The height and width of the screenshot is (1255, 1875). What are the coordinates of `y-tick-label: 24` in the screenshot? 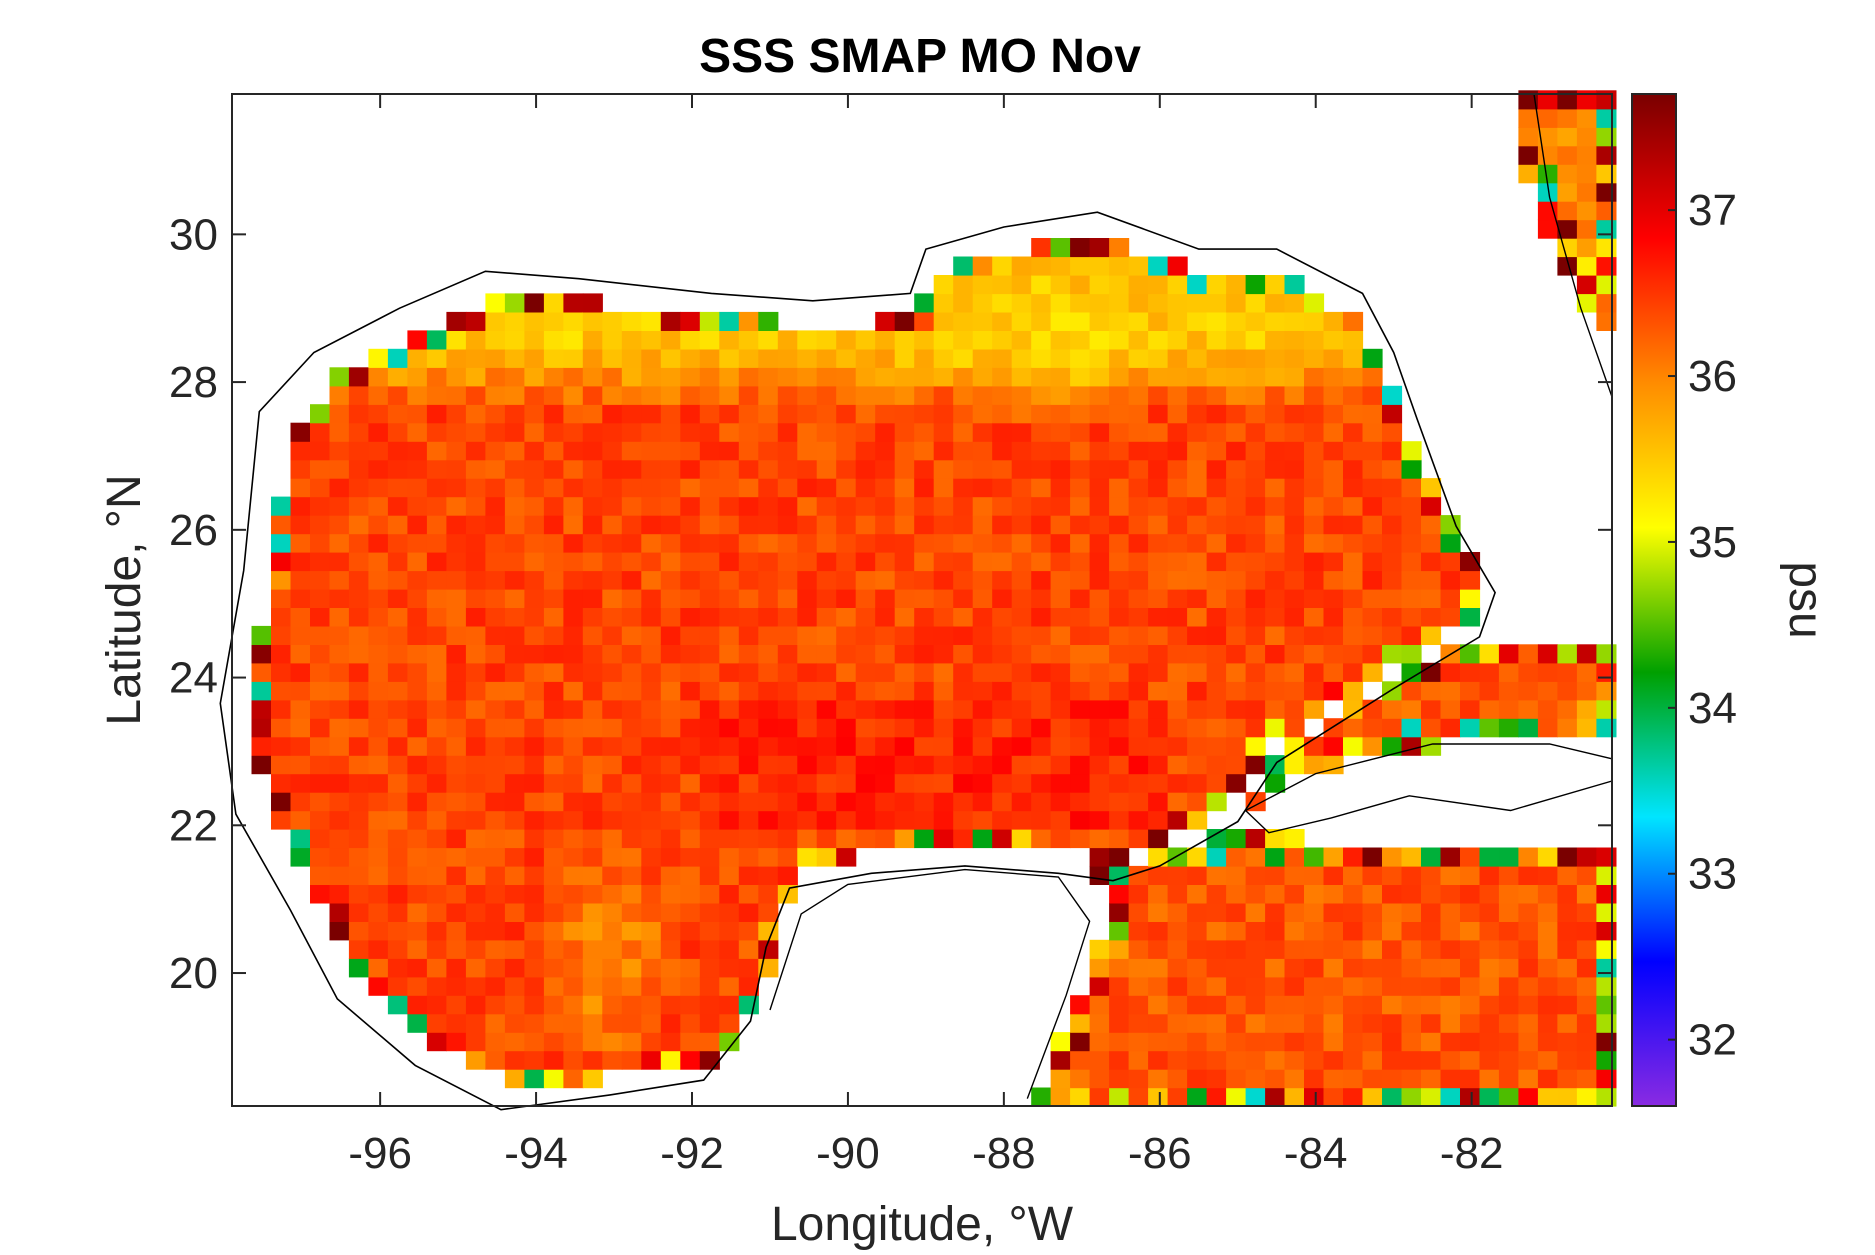 It's located at (193, 678).